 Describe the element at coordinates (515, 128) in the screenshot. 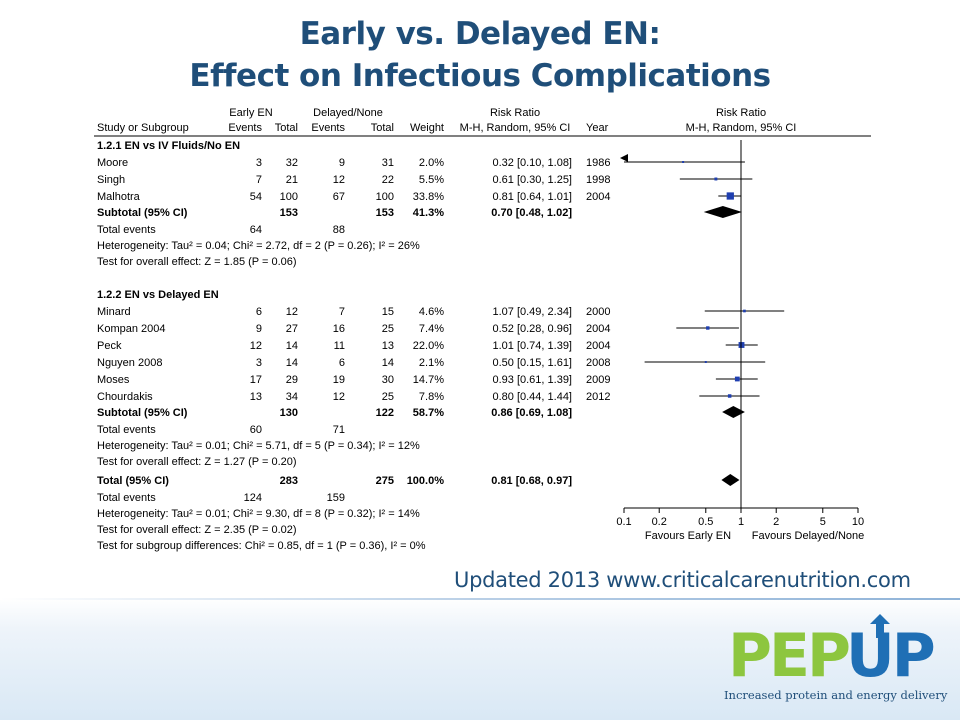

I see `header-method: M-H, Random, 95% CI` at that location.